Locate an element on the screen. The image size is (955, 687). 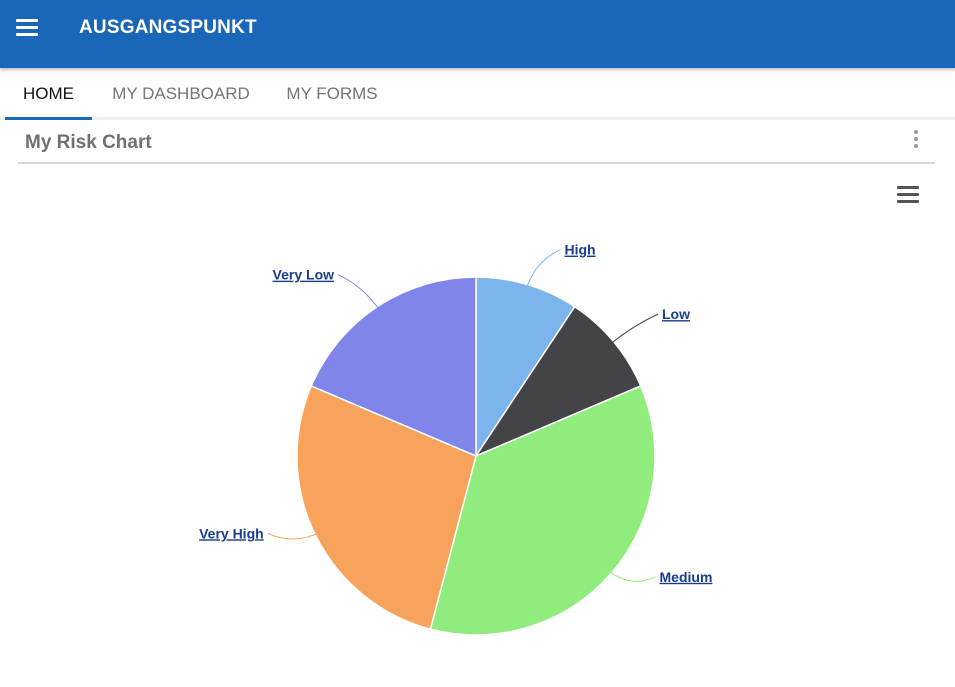
data-label-very-high: Very High is located at coordinates (231, 533).